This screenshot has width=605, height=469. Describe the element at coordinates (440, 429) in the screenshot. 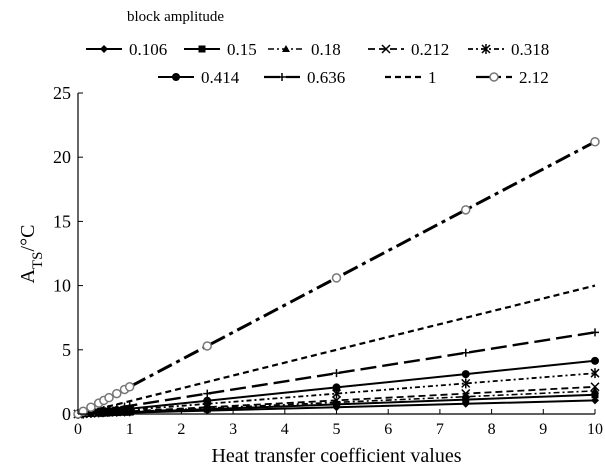

I see `x-tick-label: 7` at that location.